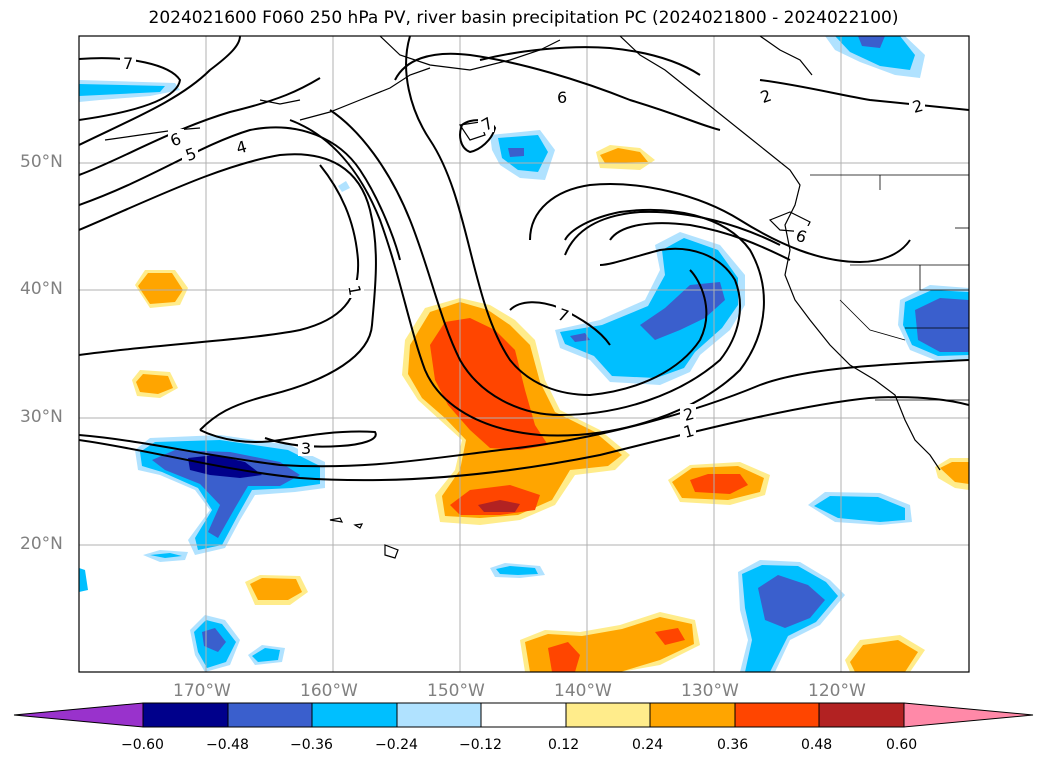  Describe the element at coordinates (227, 745) in the screenshot. I see `colorbar-tick-label: −0.48` at that location.